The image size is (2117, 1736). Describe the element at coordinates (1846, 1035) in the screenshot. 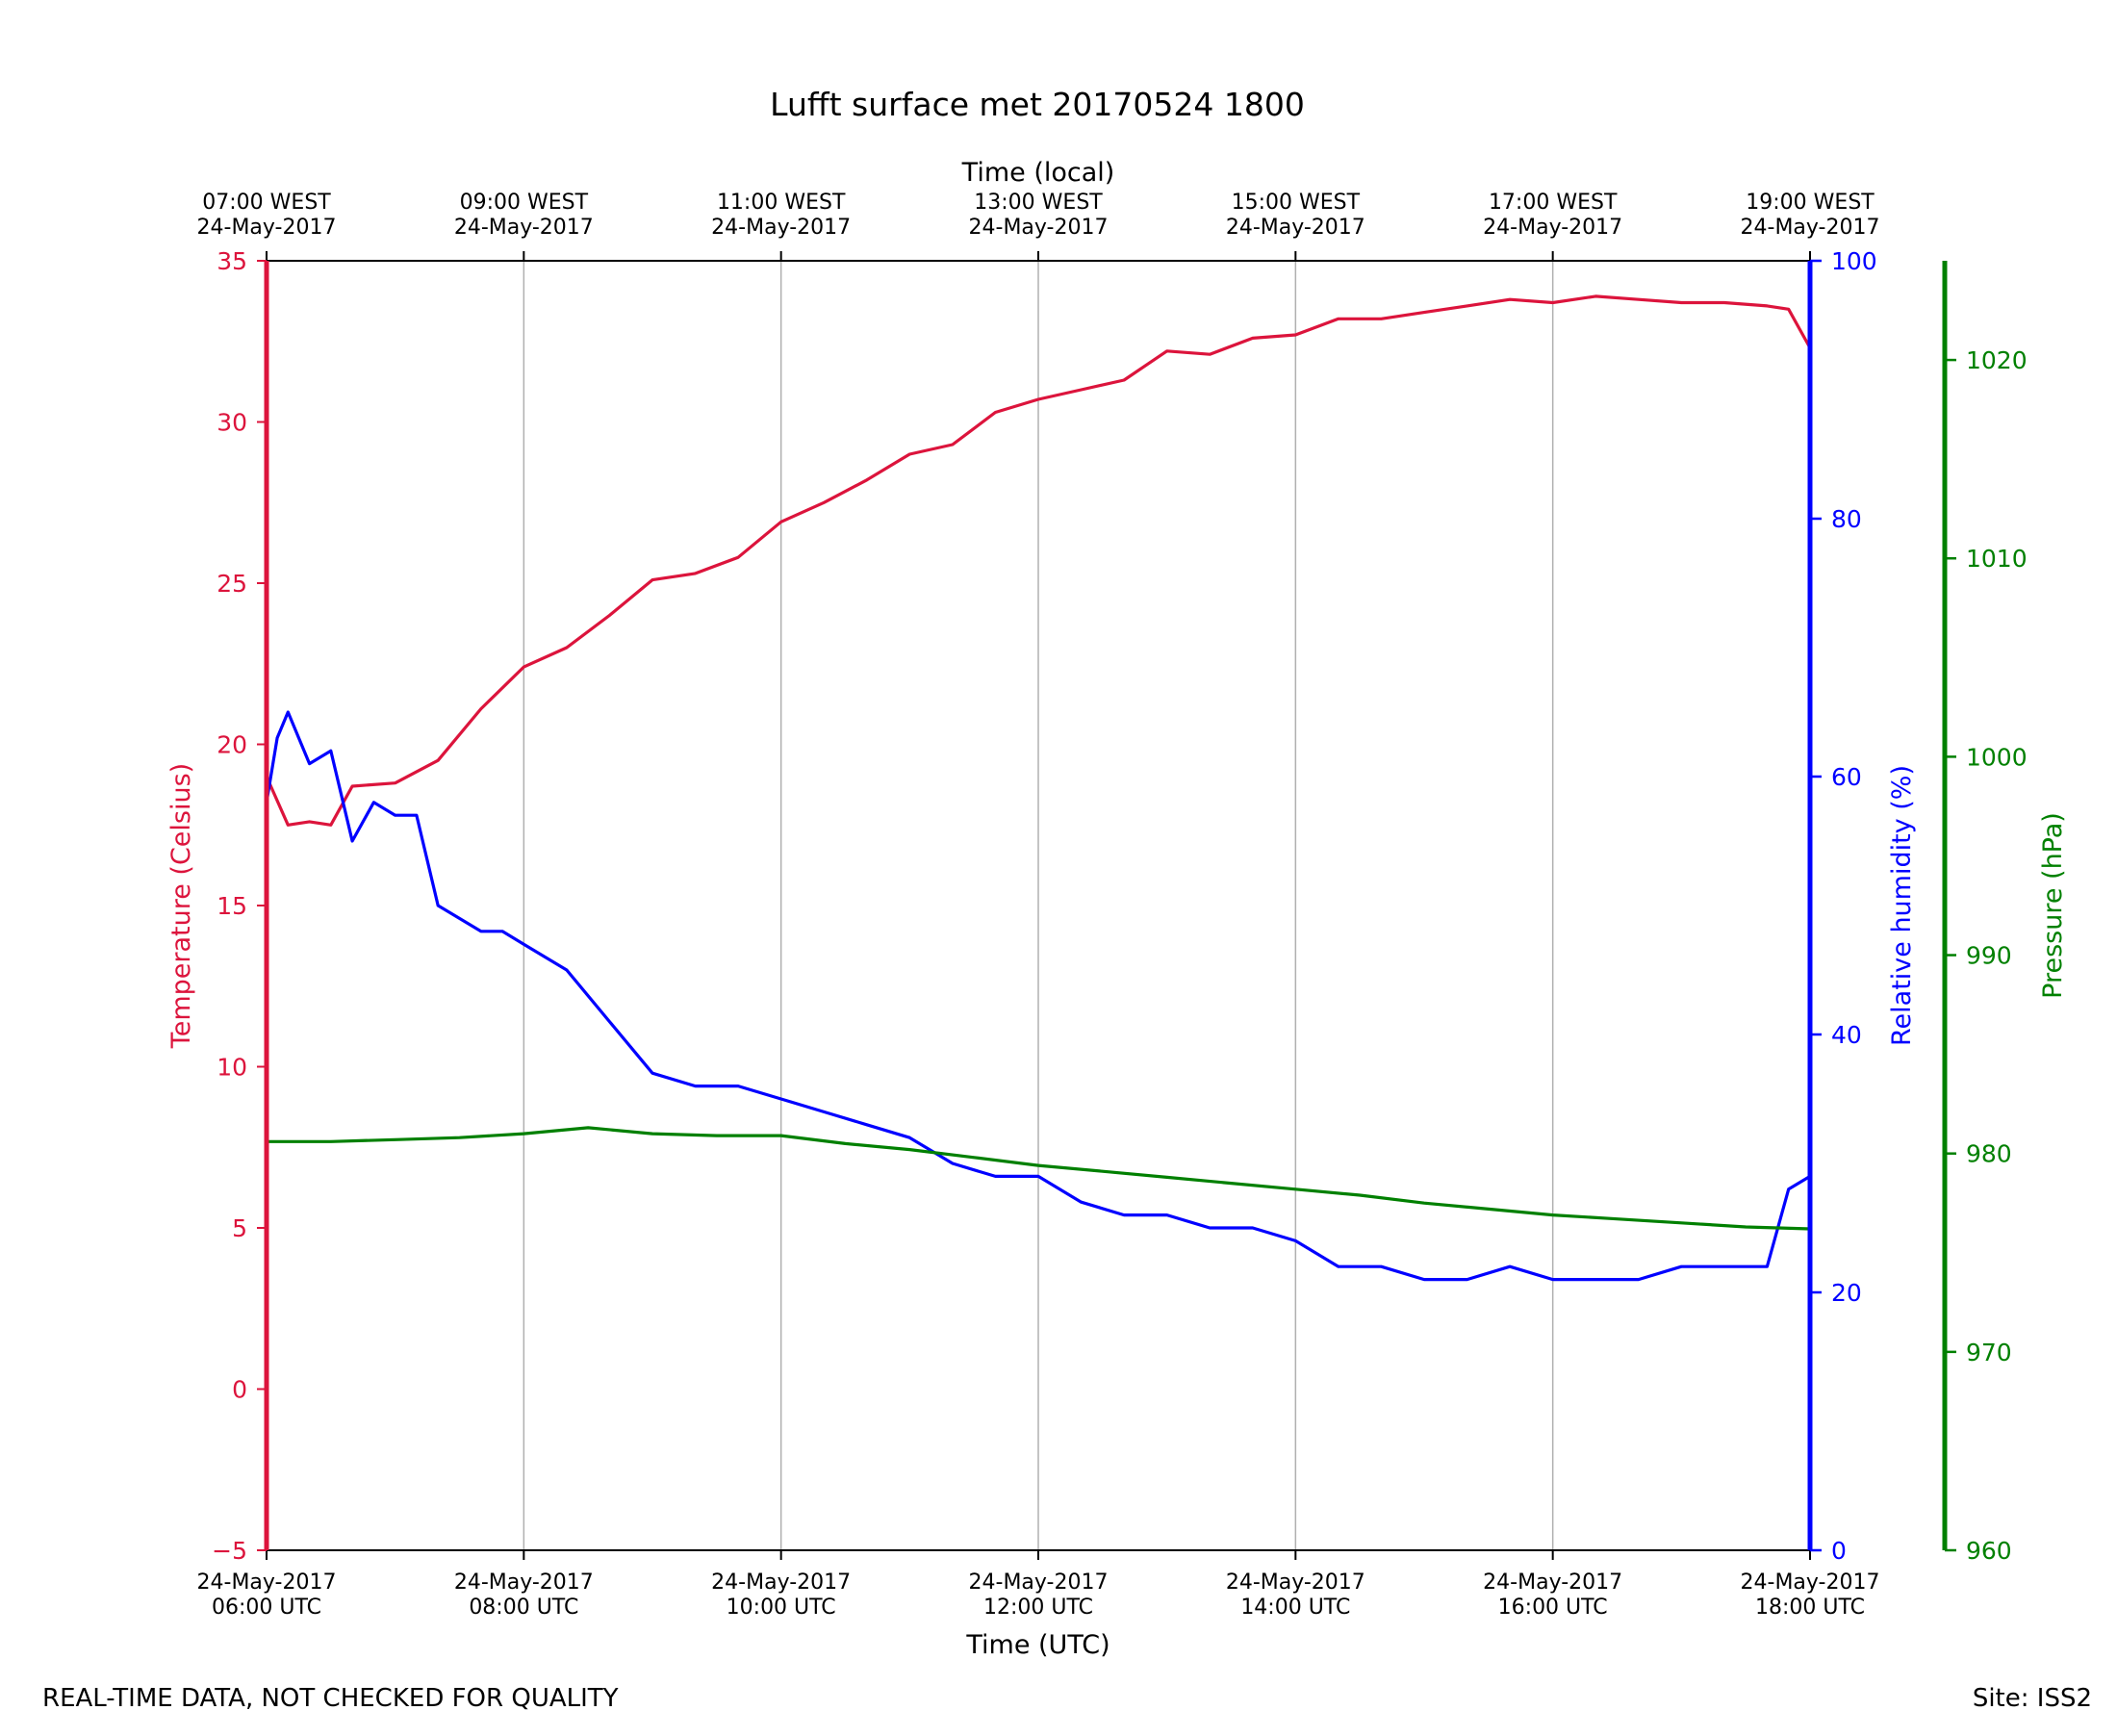

I see `humidity-tick-label: 40` at that location.